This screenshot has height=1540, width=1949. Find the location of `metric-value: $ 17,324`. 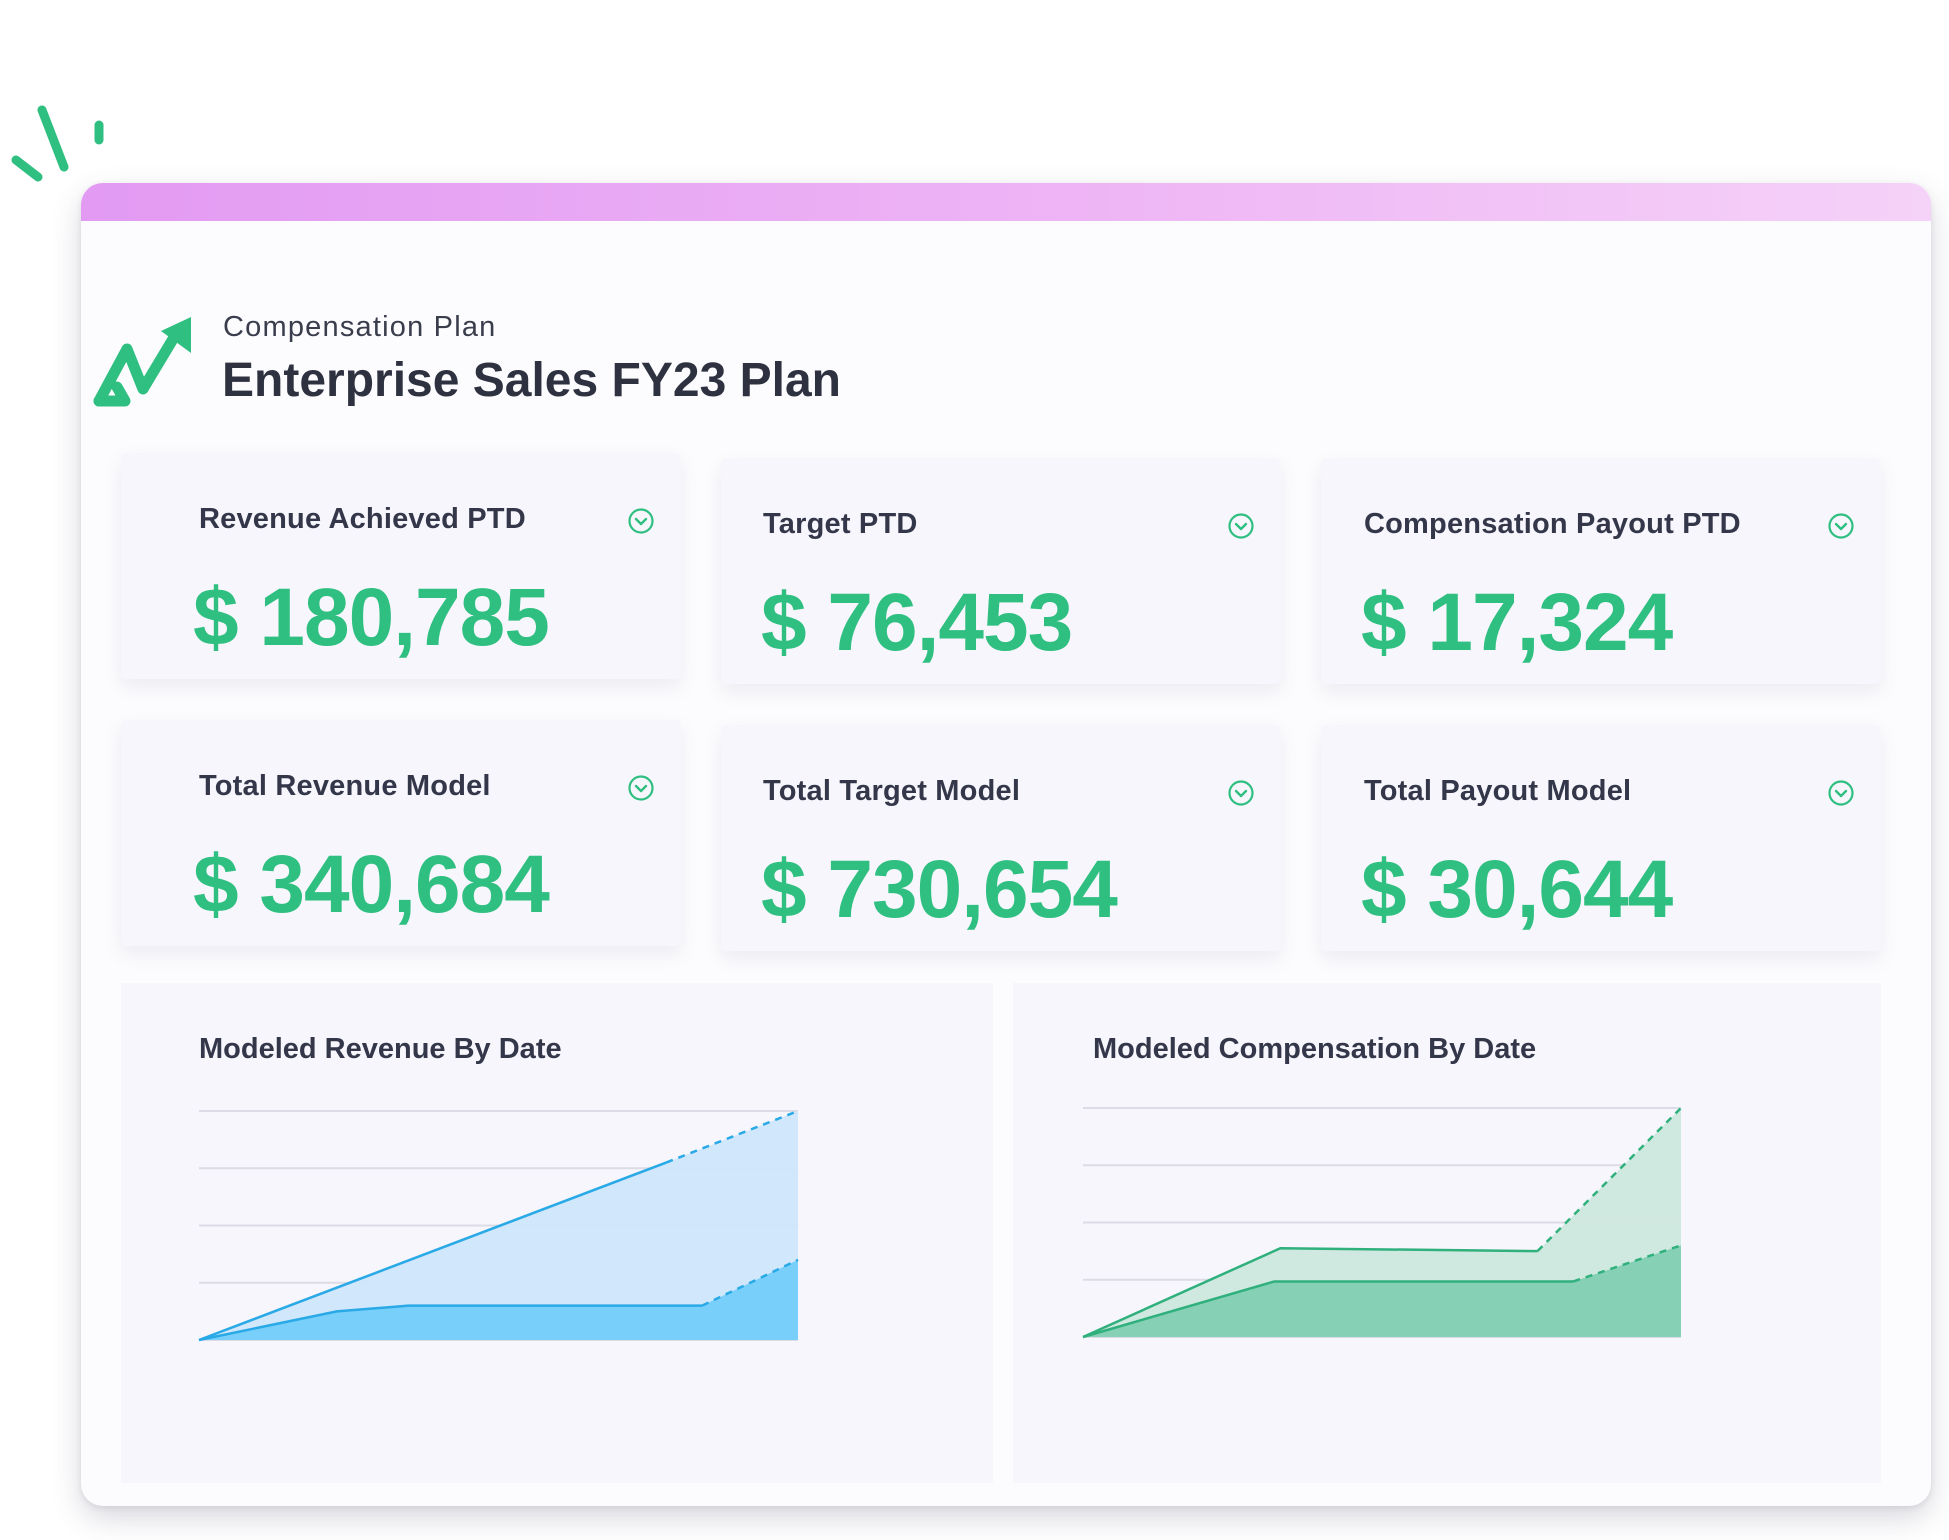

metric-value: $ 17,324 is located at coordinates (1517, 622).